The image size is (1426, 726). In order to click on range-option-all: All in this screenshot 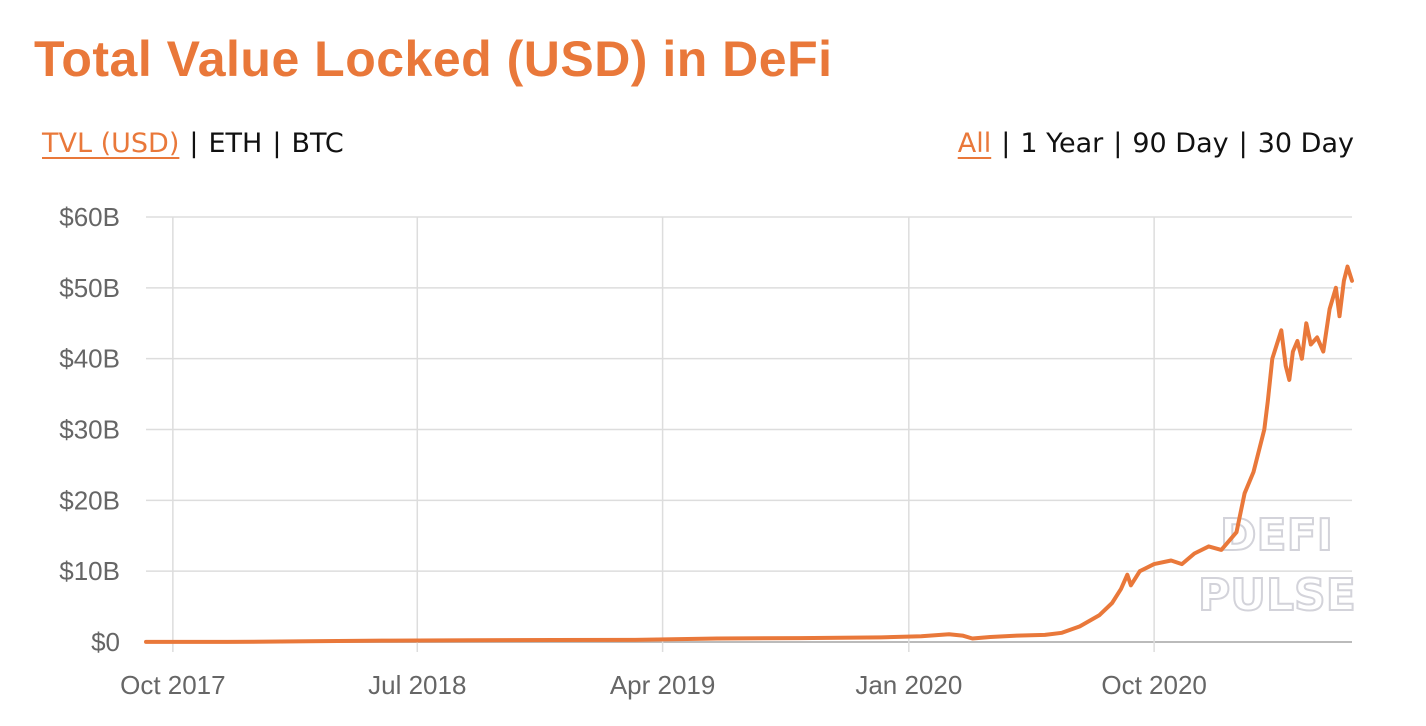, I will do `click(974, 143)`.